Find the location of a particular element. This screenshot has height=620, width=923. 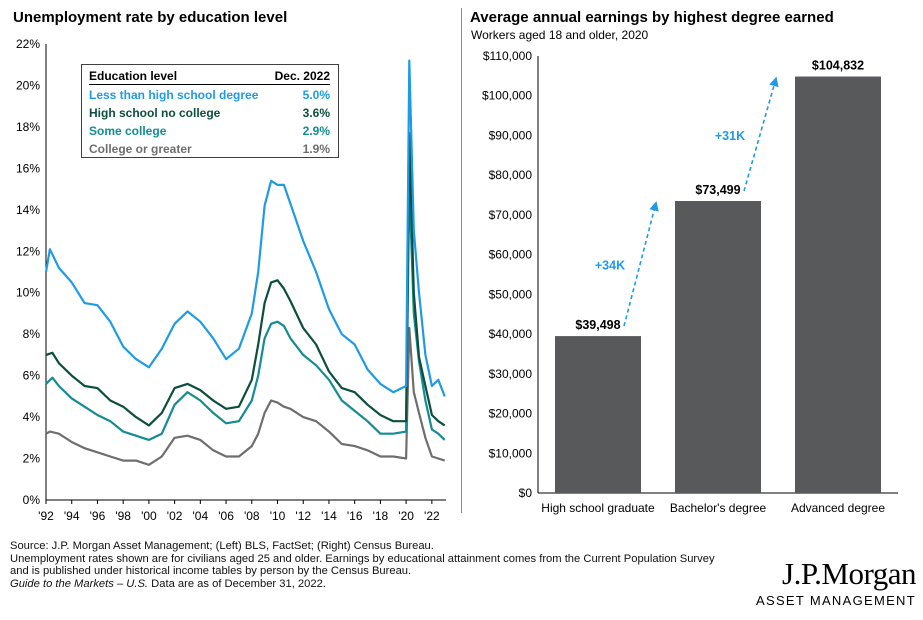

x-tick-label: '06 is located at coordinates (226, 516).